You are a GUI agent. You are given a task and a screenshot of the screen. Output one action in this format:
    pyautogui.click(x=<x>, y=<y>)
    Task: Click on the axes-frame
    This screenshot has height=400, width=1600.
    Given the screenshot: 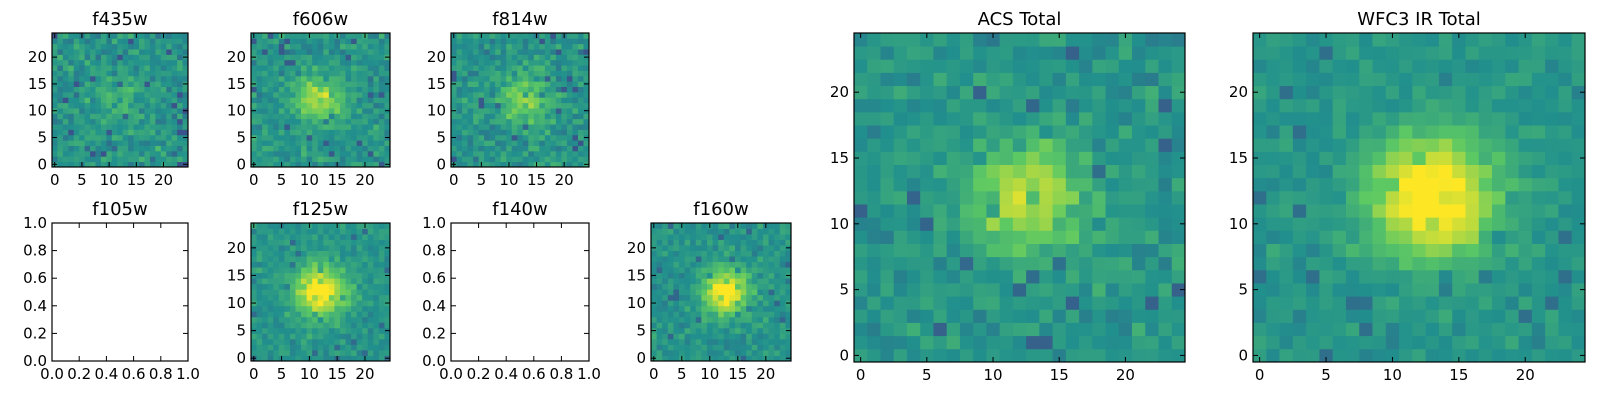 What is the action you would take?
    pyautogui.click(x=320, y=292)
    